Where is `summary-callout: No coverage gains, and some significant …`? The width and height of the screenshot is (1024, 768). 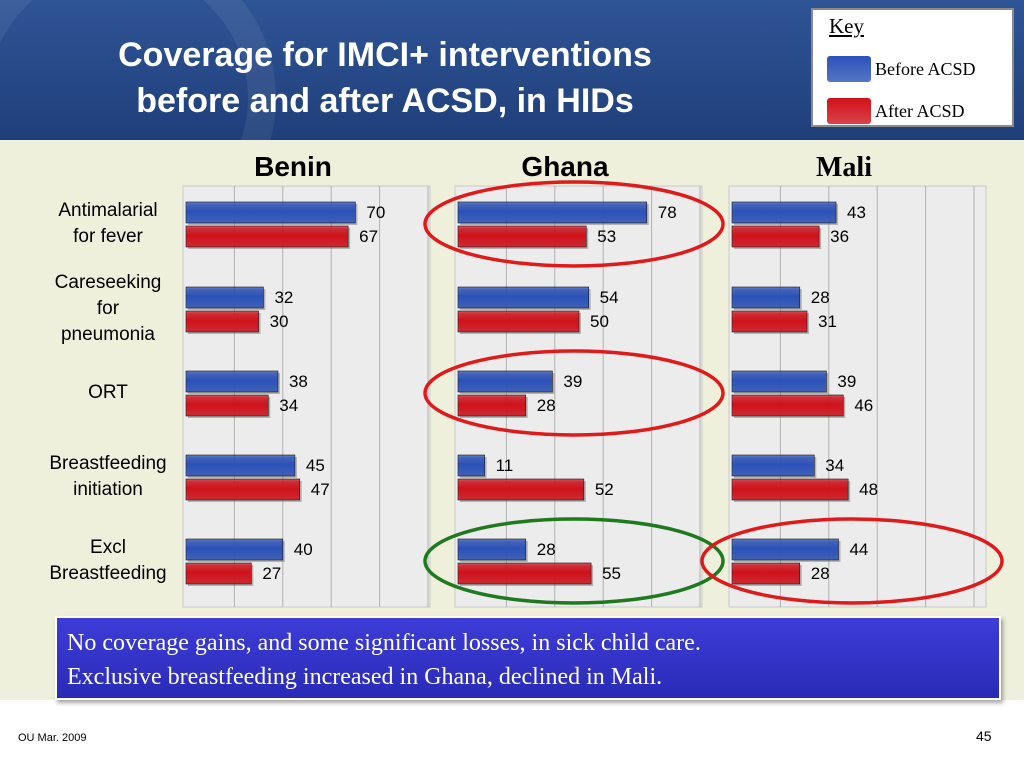
summary-callout: No coverage gains, and some significant … is located at coordinates (528, 658).